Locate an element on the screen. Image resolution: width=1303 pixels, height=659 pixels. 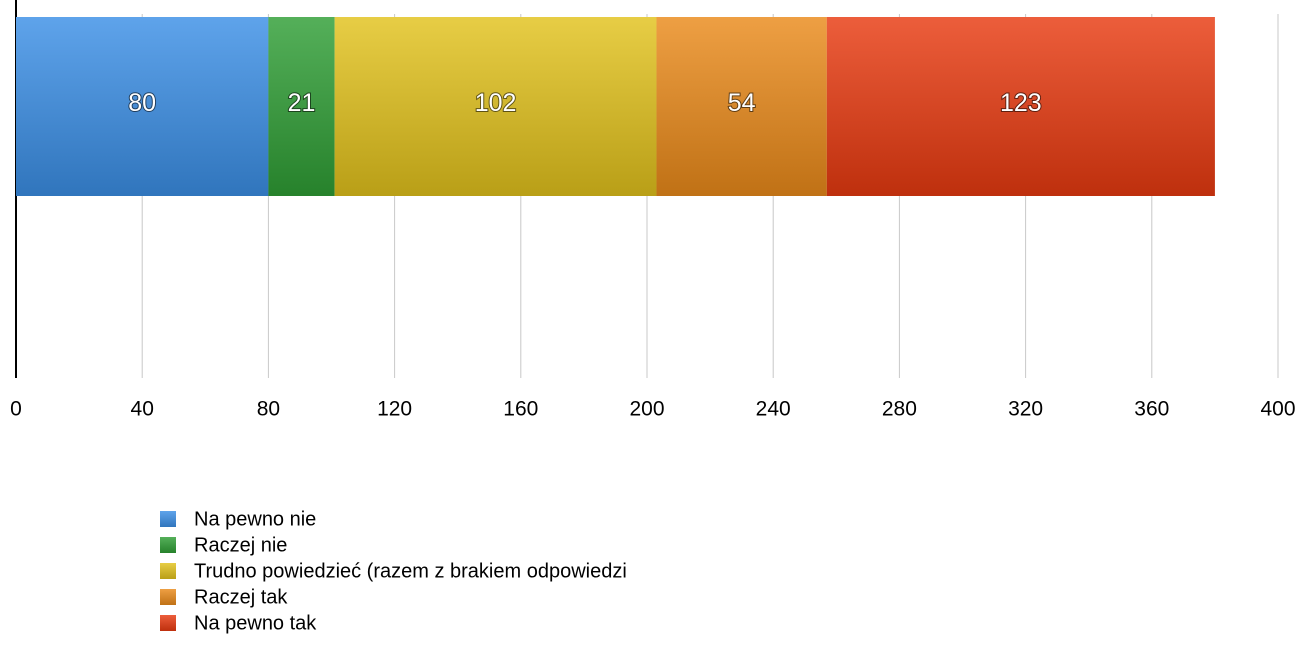
x-tick-label: 80 is located at coordinates (268, 409).